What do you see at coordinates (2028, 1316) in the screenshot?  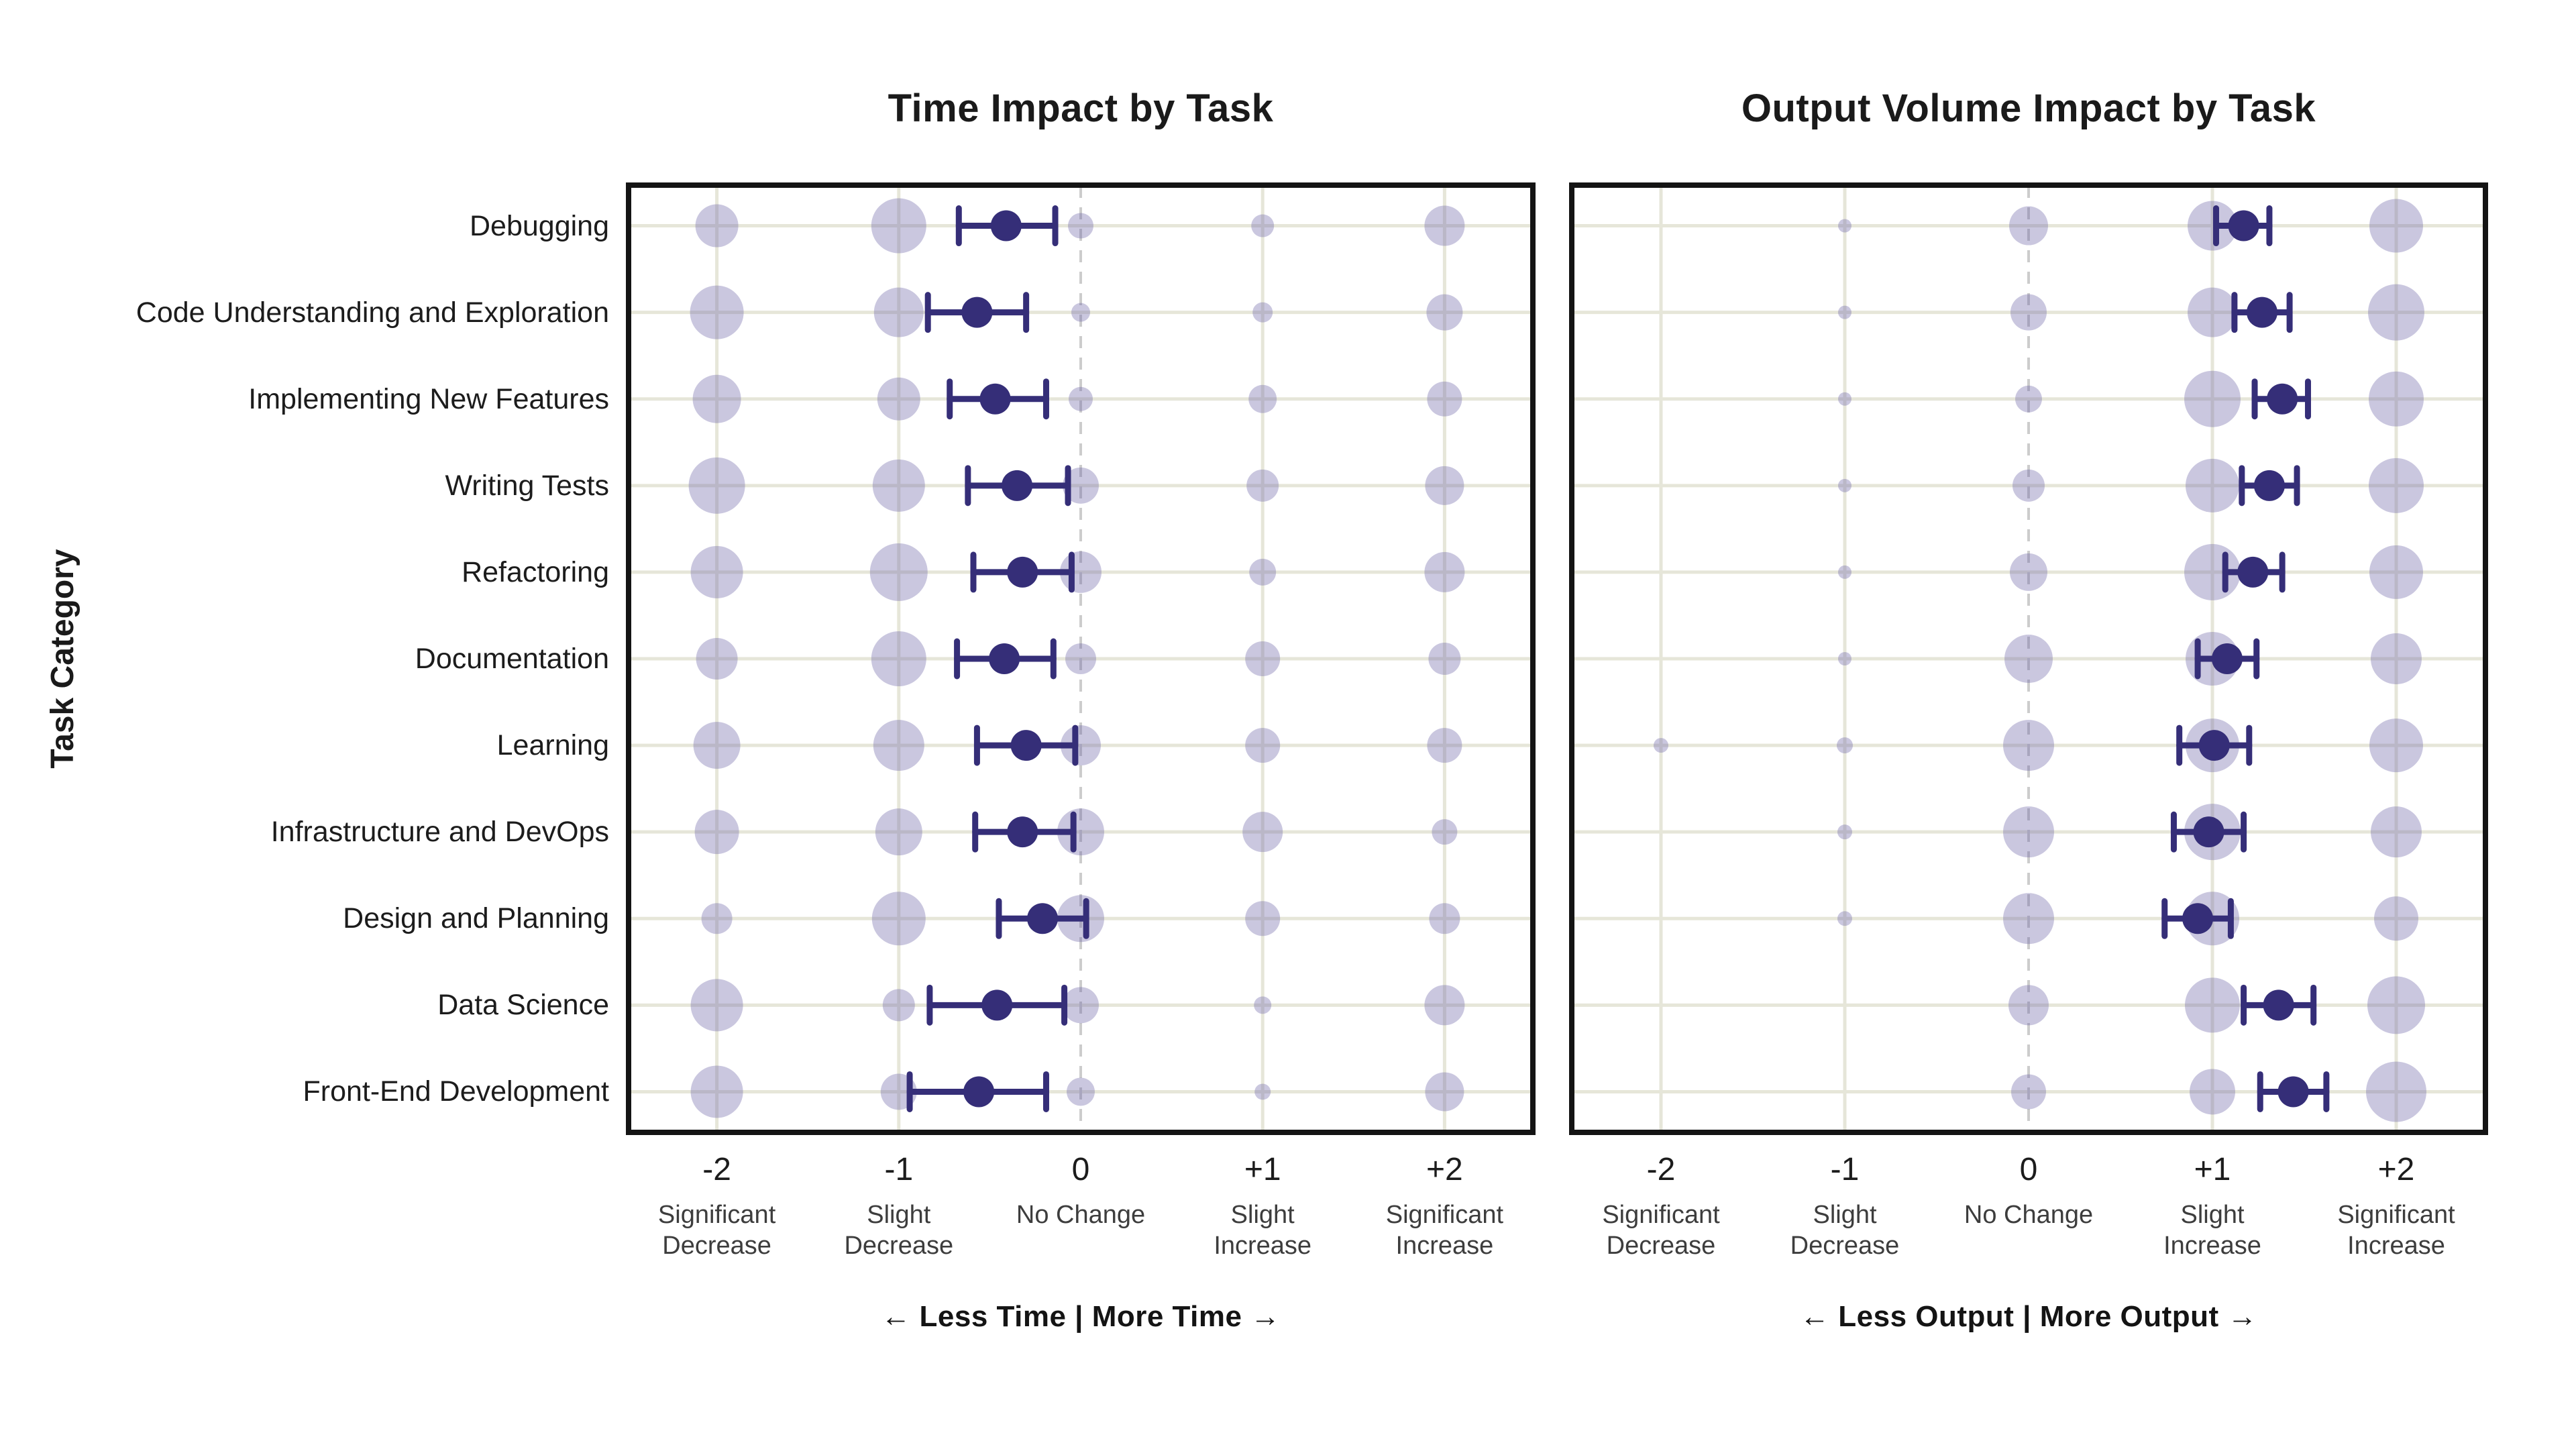 I see `direction-annotation-output: ← Less Output | More Output →` at bounding box center [2028, 1316].